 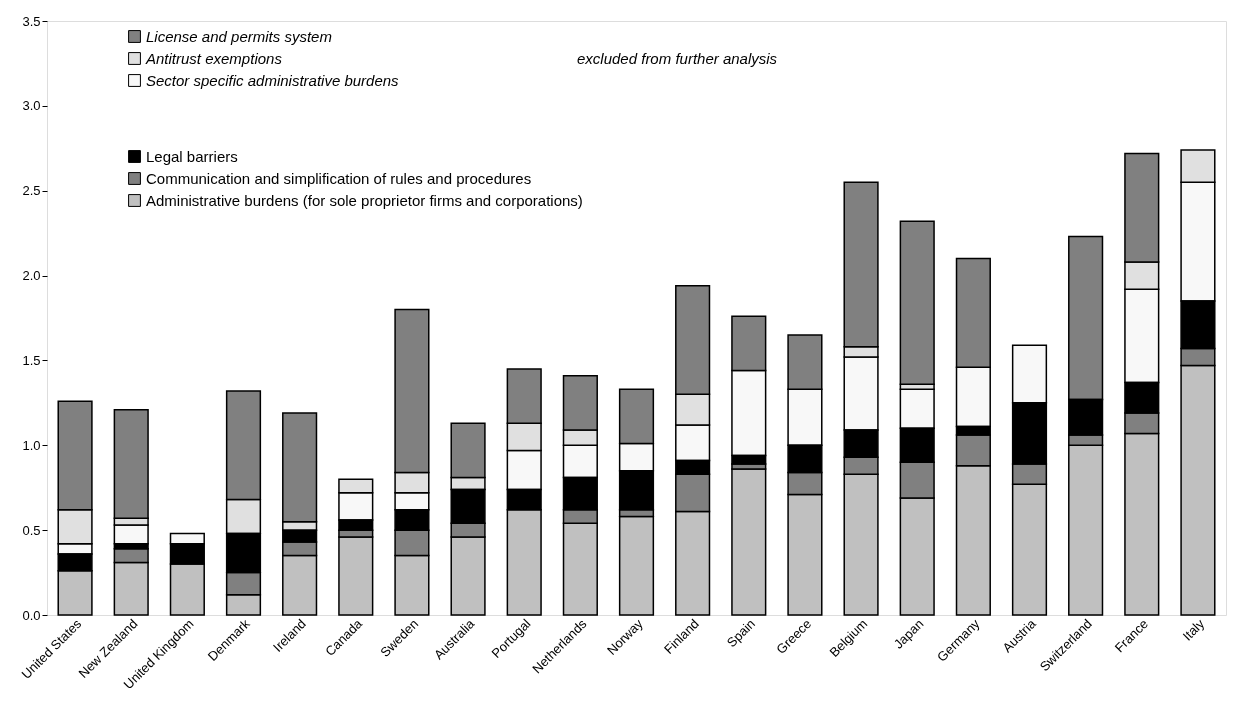 What do you see at coordinates (364, 200) in the screenshot?
I see `legend-label: Administrative burdens (for sole proprietor firms and corporations)` at bounding box center [364, 200].